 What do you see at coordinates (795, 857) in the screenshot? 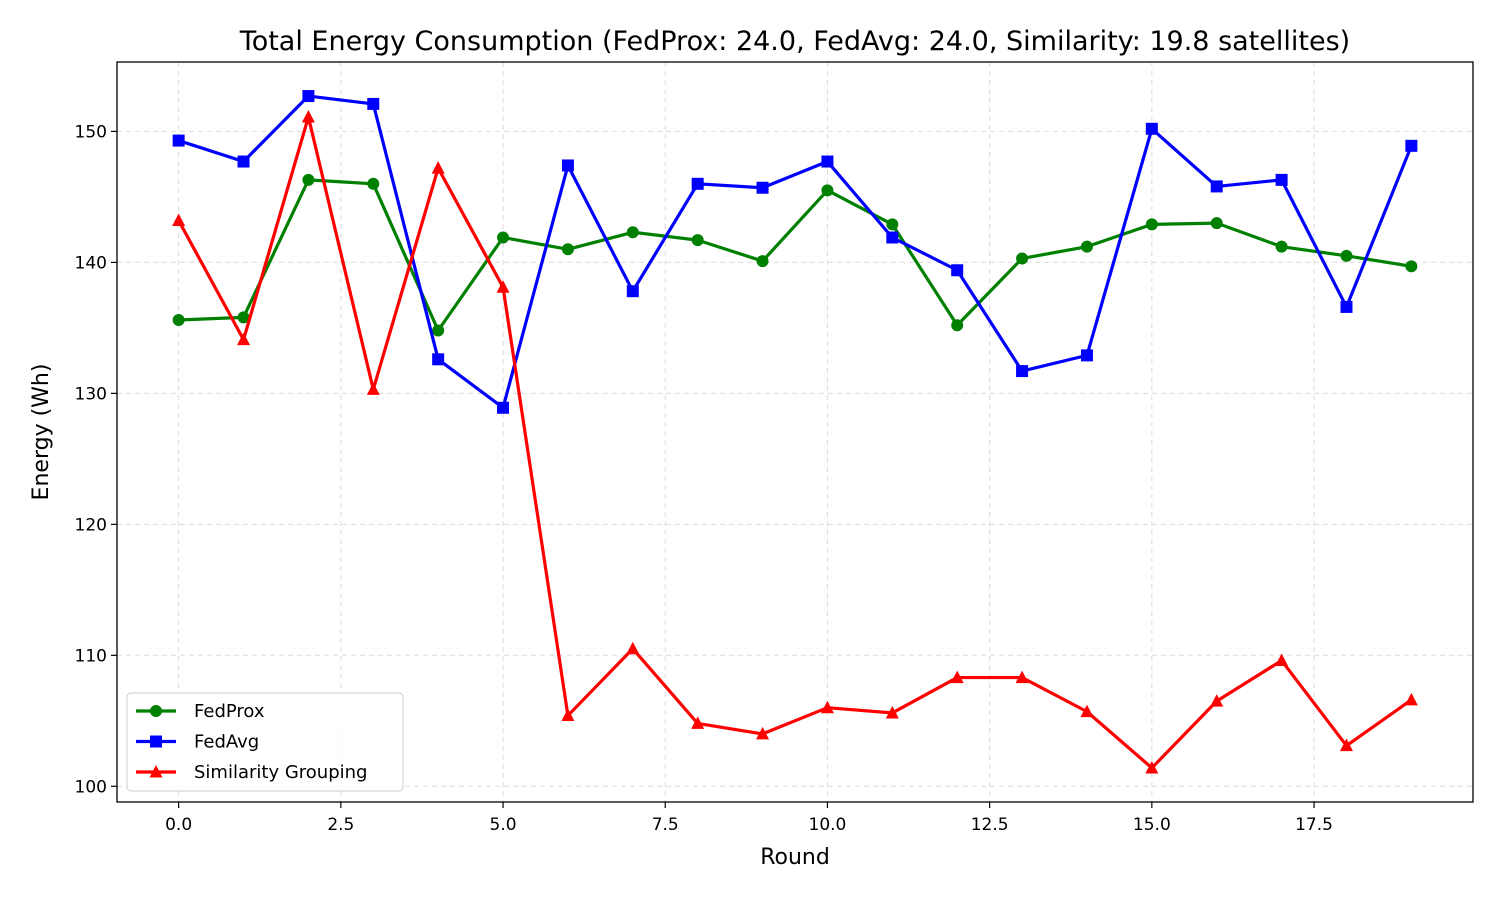
I see `x-axis-label: Round` at bounding box center [795, 857].